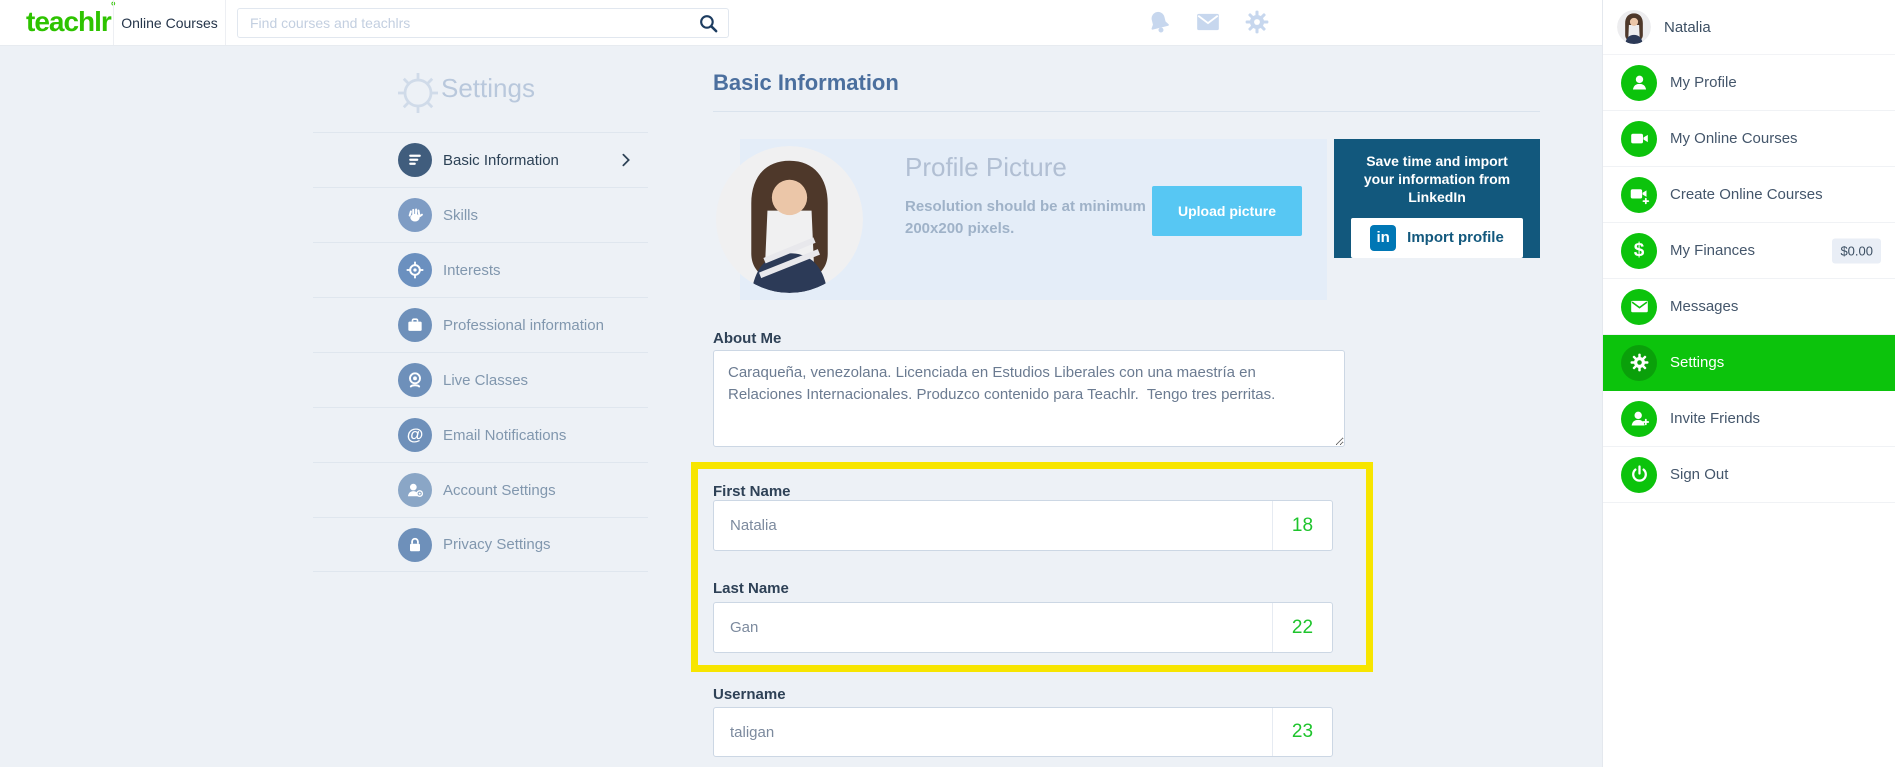  What do you see at coordinates (751, 588) in the screenshot?
I see `last-name-label: Last Name` at bounding box center [751, 588].